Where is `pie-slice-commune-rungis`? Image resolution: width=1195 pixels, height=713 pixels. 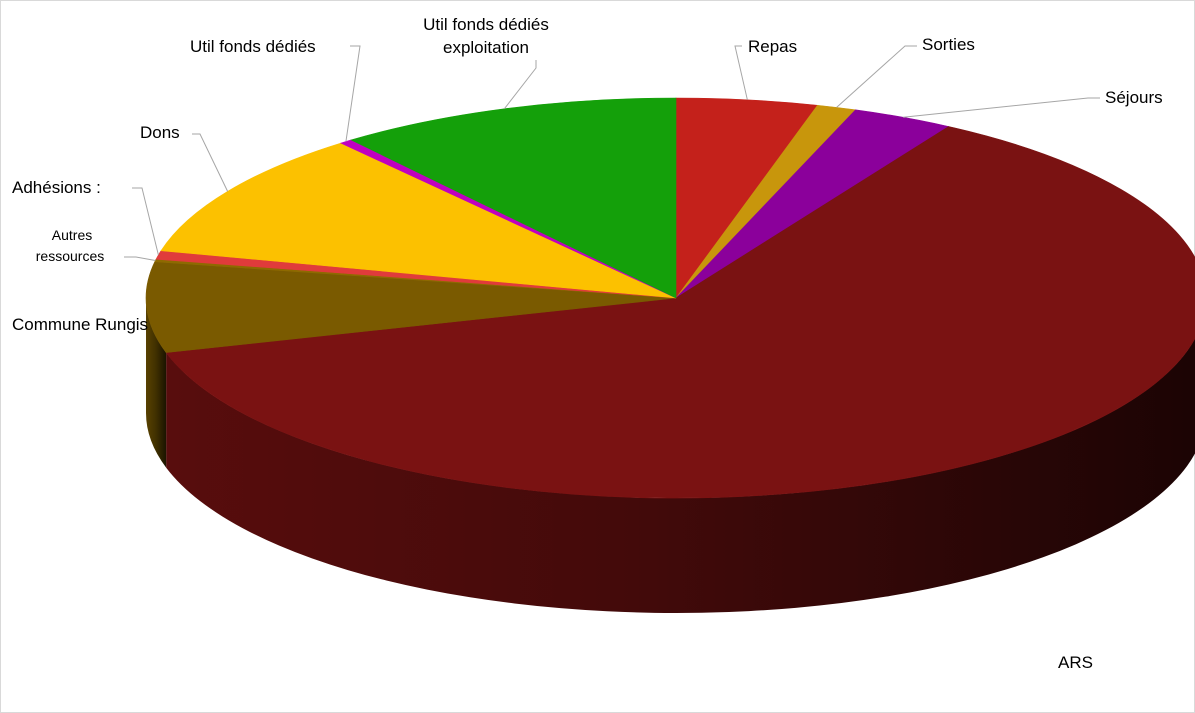
pie-slice-commune-rungis is located at coordinates (411, 307).